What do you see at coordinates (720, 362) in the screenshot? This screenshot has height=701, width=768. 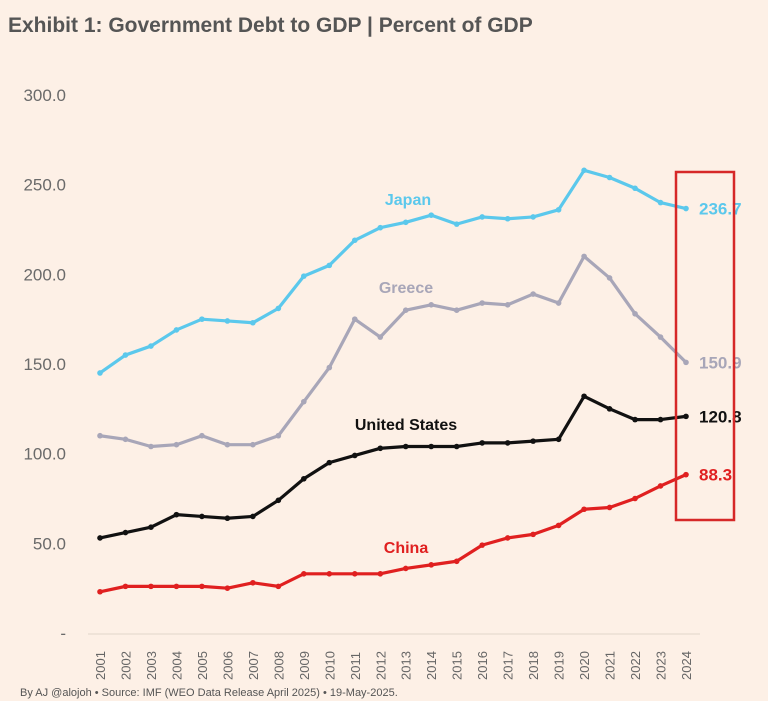 I see `end-value-label: 150.9` at bounding box center [720, 362].